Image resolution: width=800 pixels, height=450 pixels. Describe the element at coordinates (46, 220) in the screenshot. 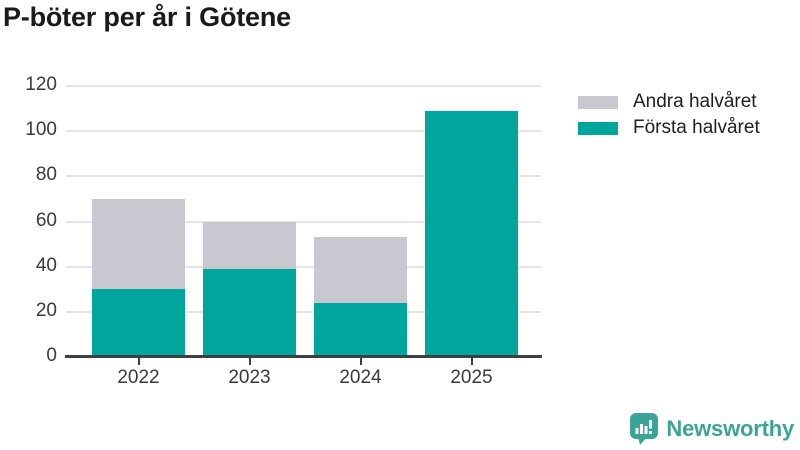

I see `y-tick-label: 60` at that location.